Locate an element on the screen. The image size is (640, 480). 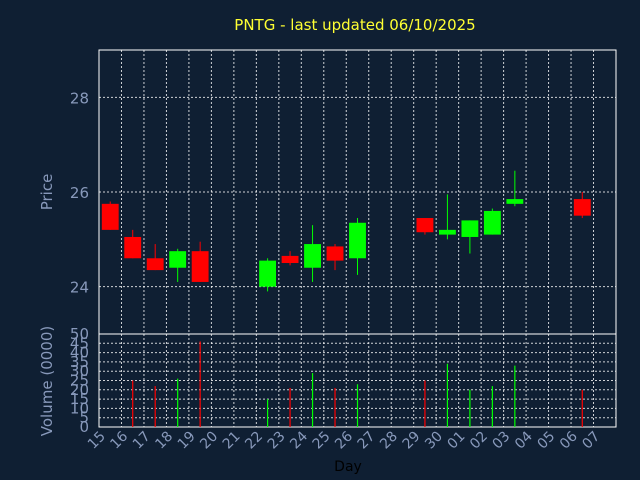
volume-y-tick-label: 15 is located at coordinates (79, 399).